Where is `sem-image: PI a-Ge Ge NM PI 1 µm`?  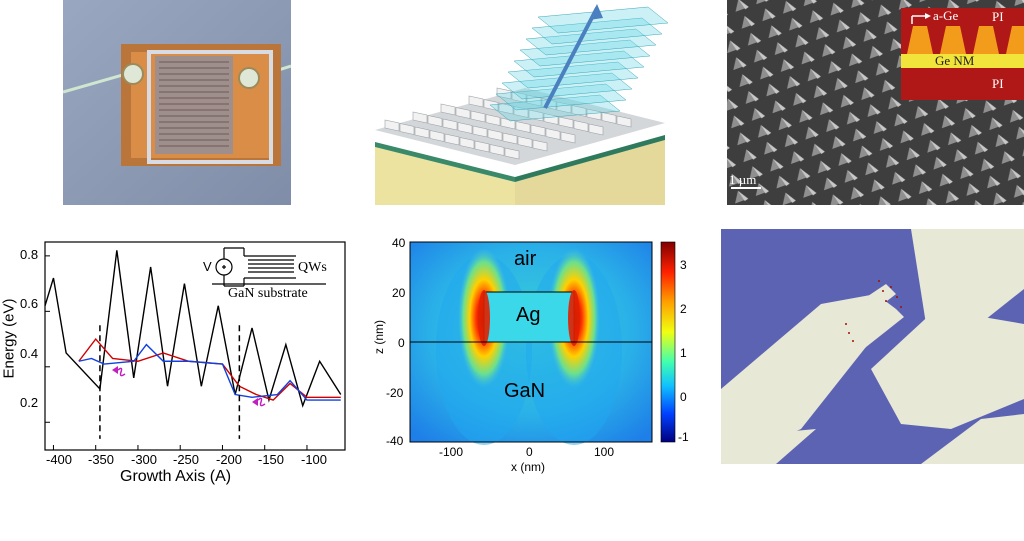 sem-image: PI a-Ge Ge NM PI 1 µm is located at coordinates (875, 102).